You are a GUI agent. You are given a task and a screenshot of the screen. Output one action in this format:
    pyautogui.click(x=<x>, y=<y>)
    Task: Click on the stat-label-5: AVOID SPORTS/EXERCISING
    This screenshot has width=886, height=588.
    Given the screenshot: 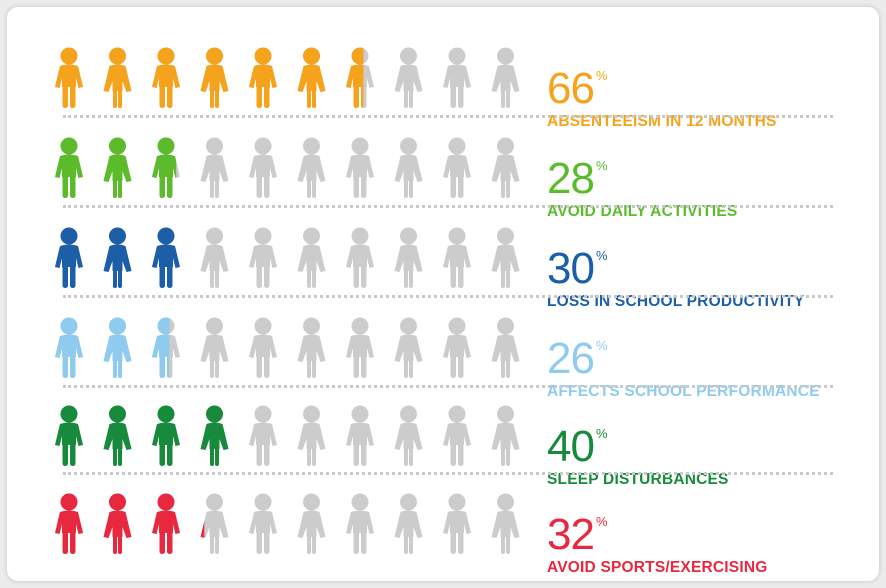 What is the action you would take?
    pyautogui.click(x=657, y=567)
    